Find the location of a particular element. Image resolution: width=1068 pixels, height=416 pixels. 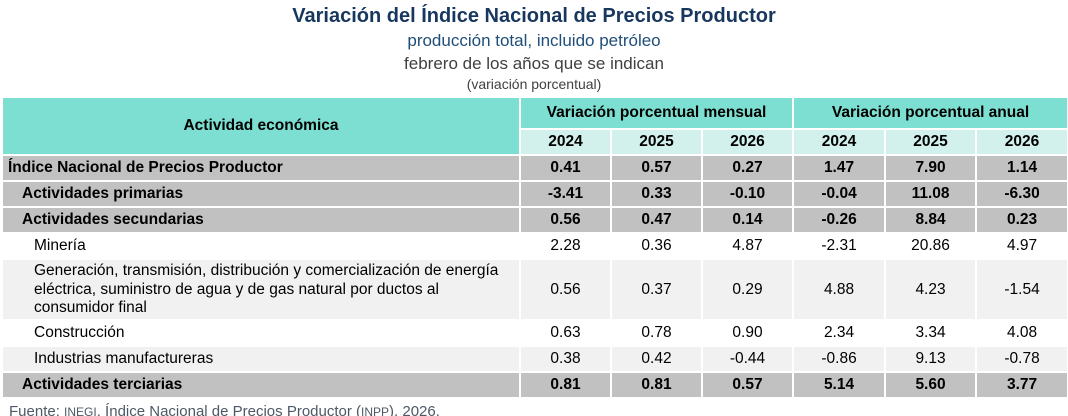

year-header-row: 2024 2025 2026 2024 2025 2026 is located at coordinates (535, 142).